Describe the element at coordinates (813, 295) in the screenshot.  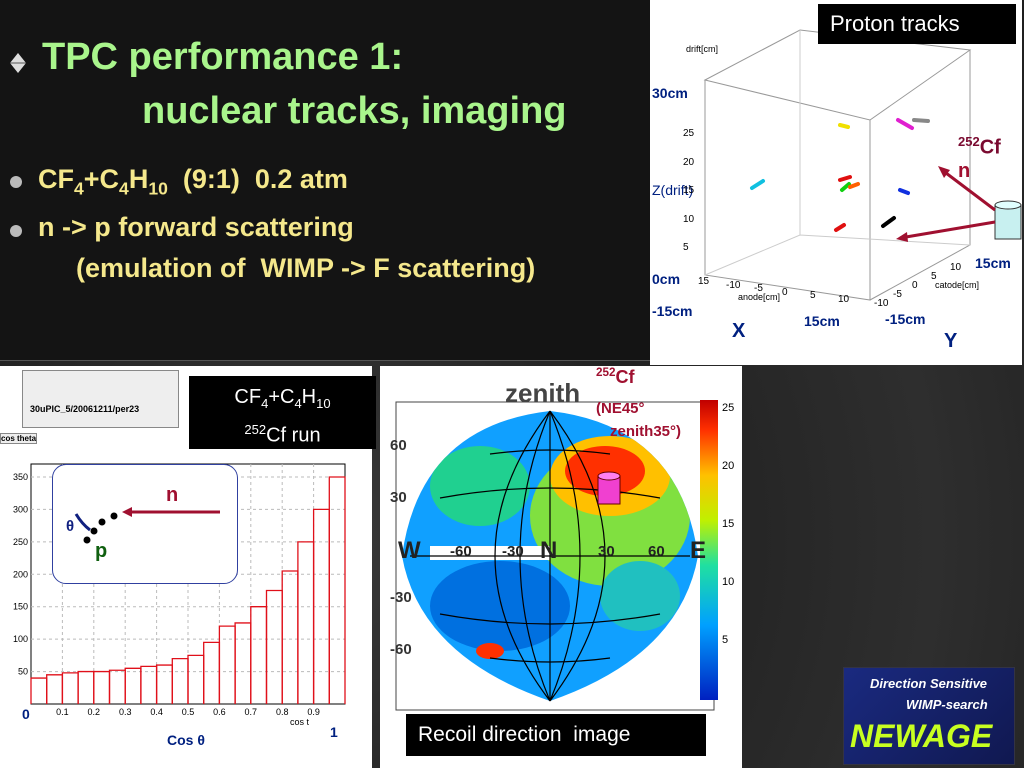
I see `x-tick-label: 5` at that location.